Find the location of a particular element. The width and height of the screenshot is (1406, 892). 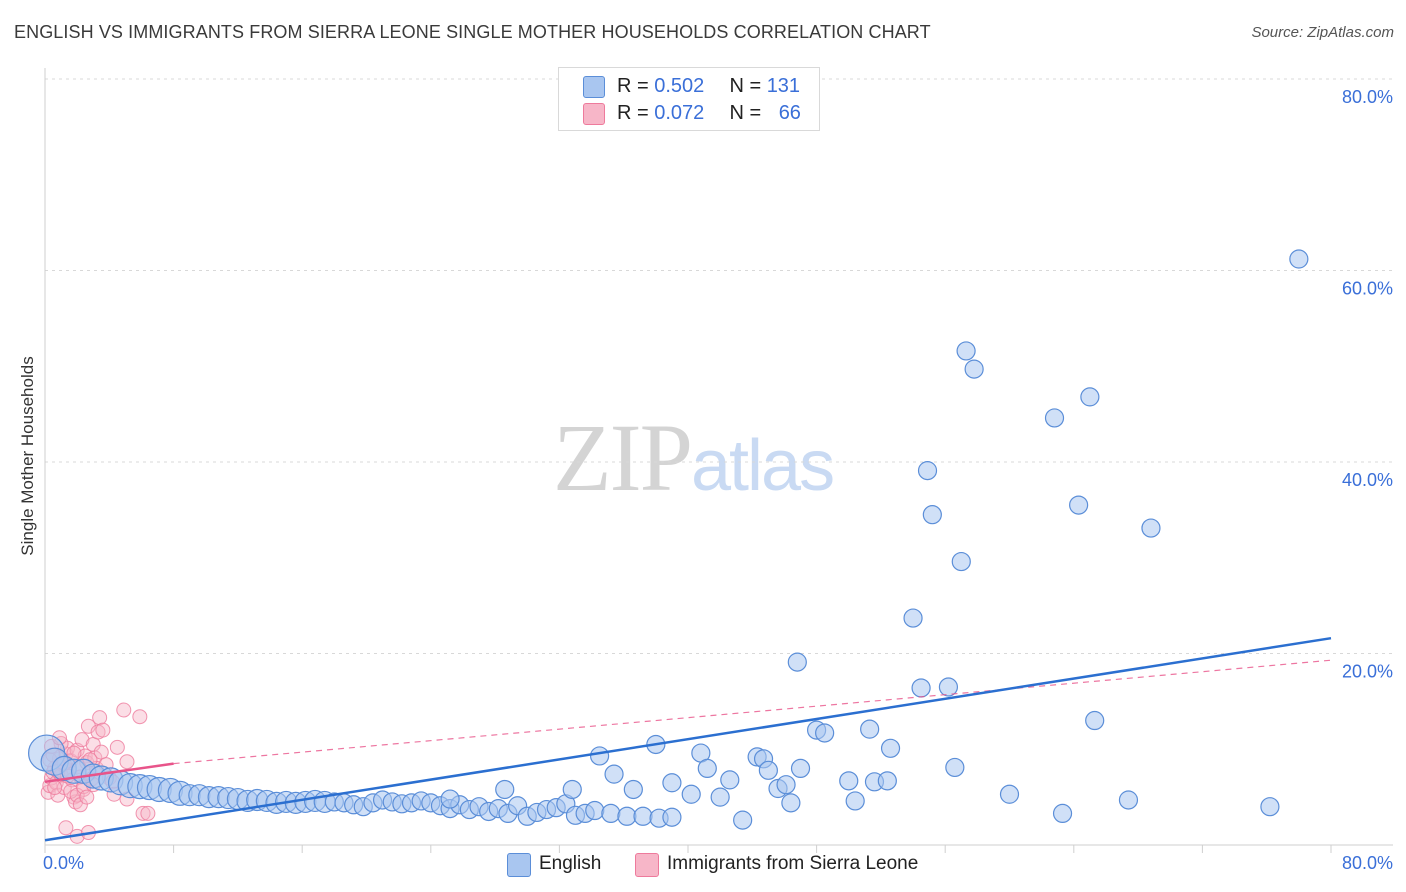

legend-swatch-sierra is located at coordinates (594, 114).